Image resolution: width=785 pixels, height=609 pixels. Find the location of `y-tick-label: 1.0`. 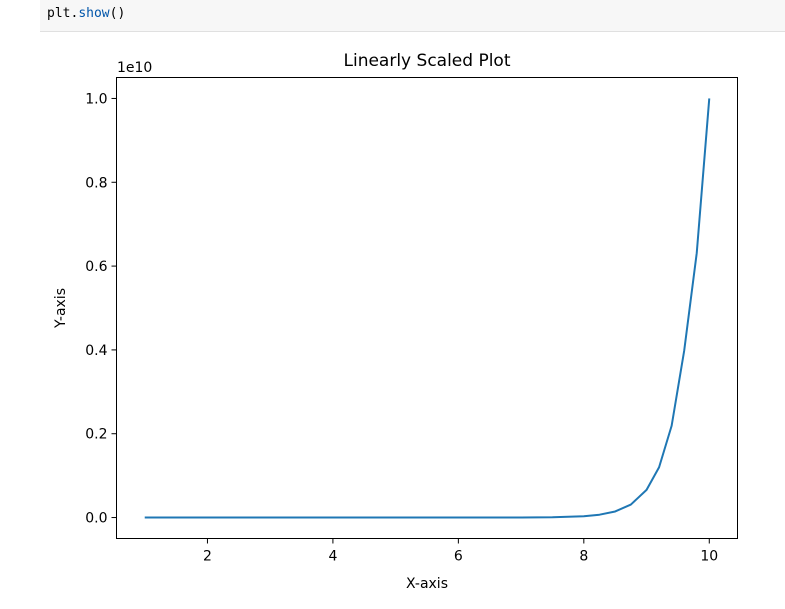

y-tick-label: 1.0 is located at coordinates (96, 99).